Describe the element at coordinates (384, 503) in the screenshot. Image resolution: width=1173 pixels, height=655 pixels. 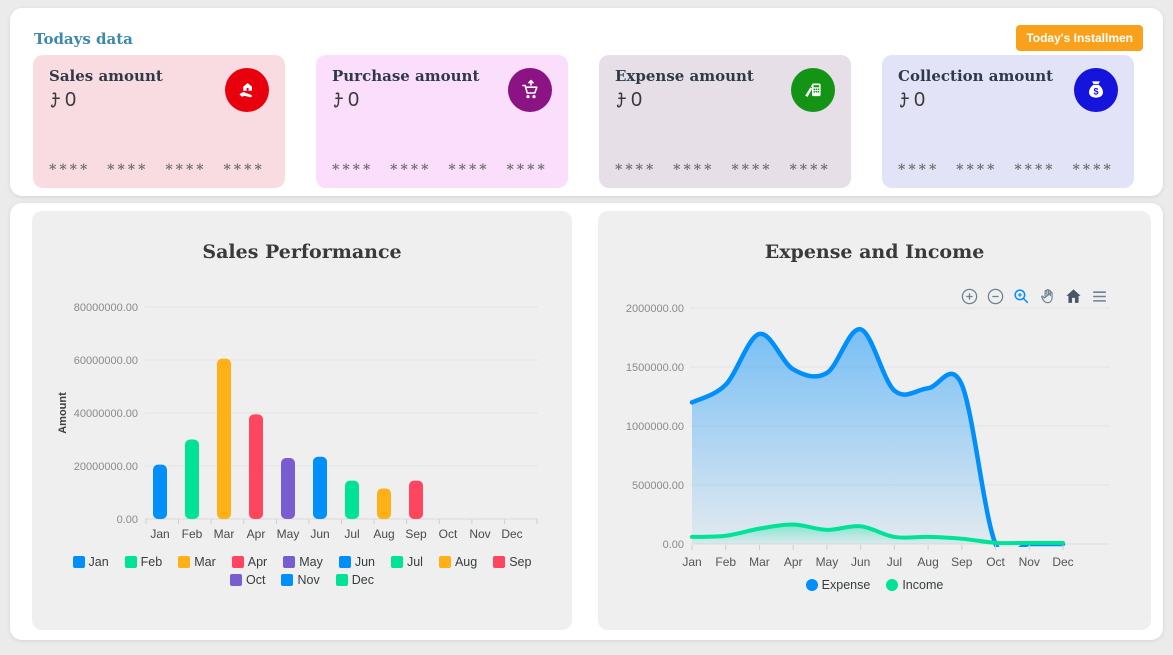
I see `bar-Aug` at that location.